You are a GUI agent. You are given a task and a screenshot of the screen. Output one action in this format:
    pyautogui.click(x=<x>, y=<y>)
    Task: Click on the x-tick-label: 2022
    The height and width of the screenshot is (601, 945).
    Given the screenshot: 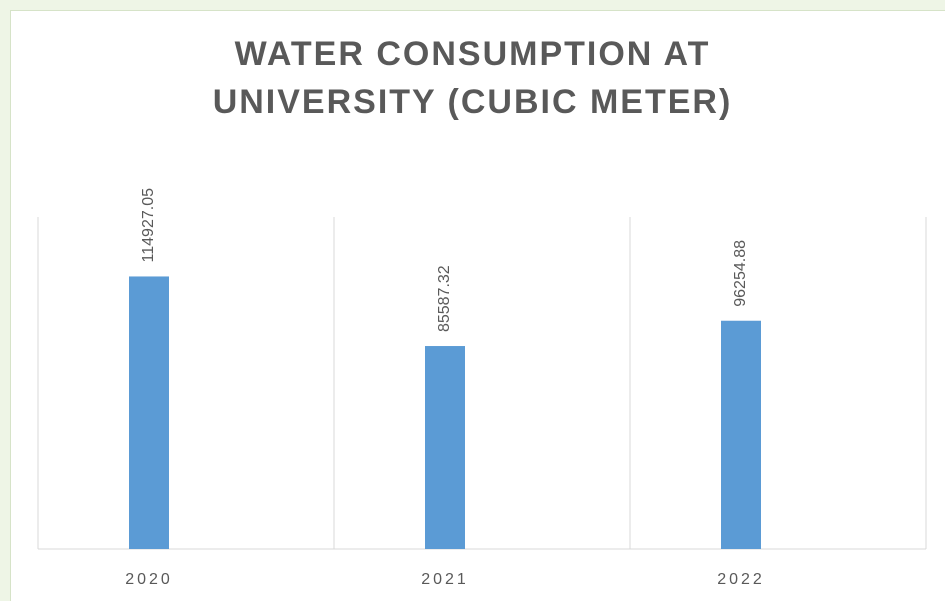 What is the action you would take?
    pyautogui.click(x=741, y=579)
    